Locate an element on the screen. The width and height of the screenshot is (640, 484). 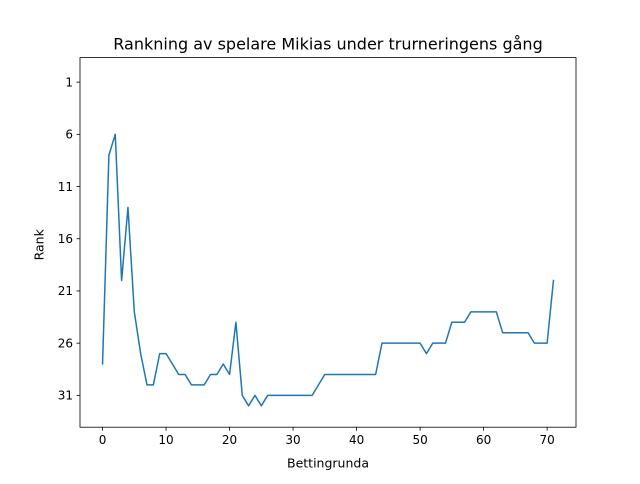
y-tick-label: 21 is located at coordinates (65, 291).